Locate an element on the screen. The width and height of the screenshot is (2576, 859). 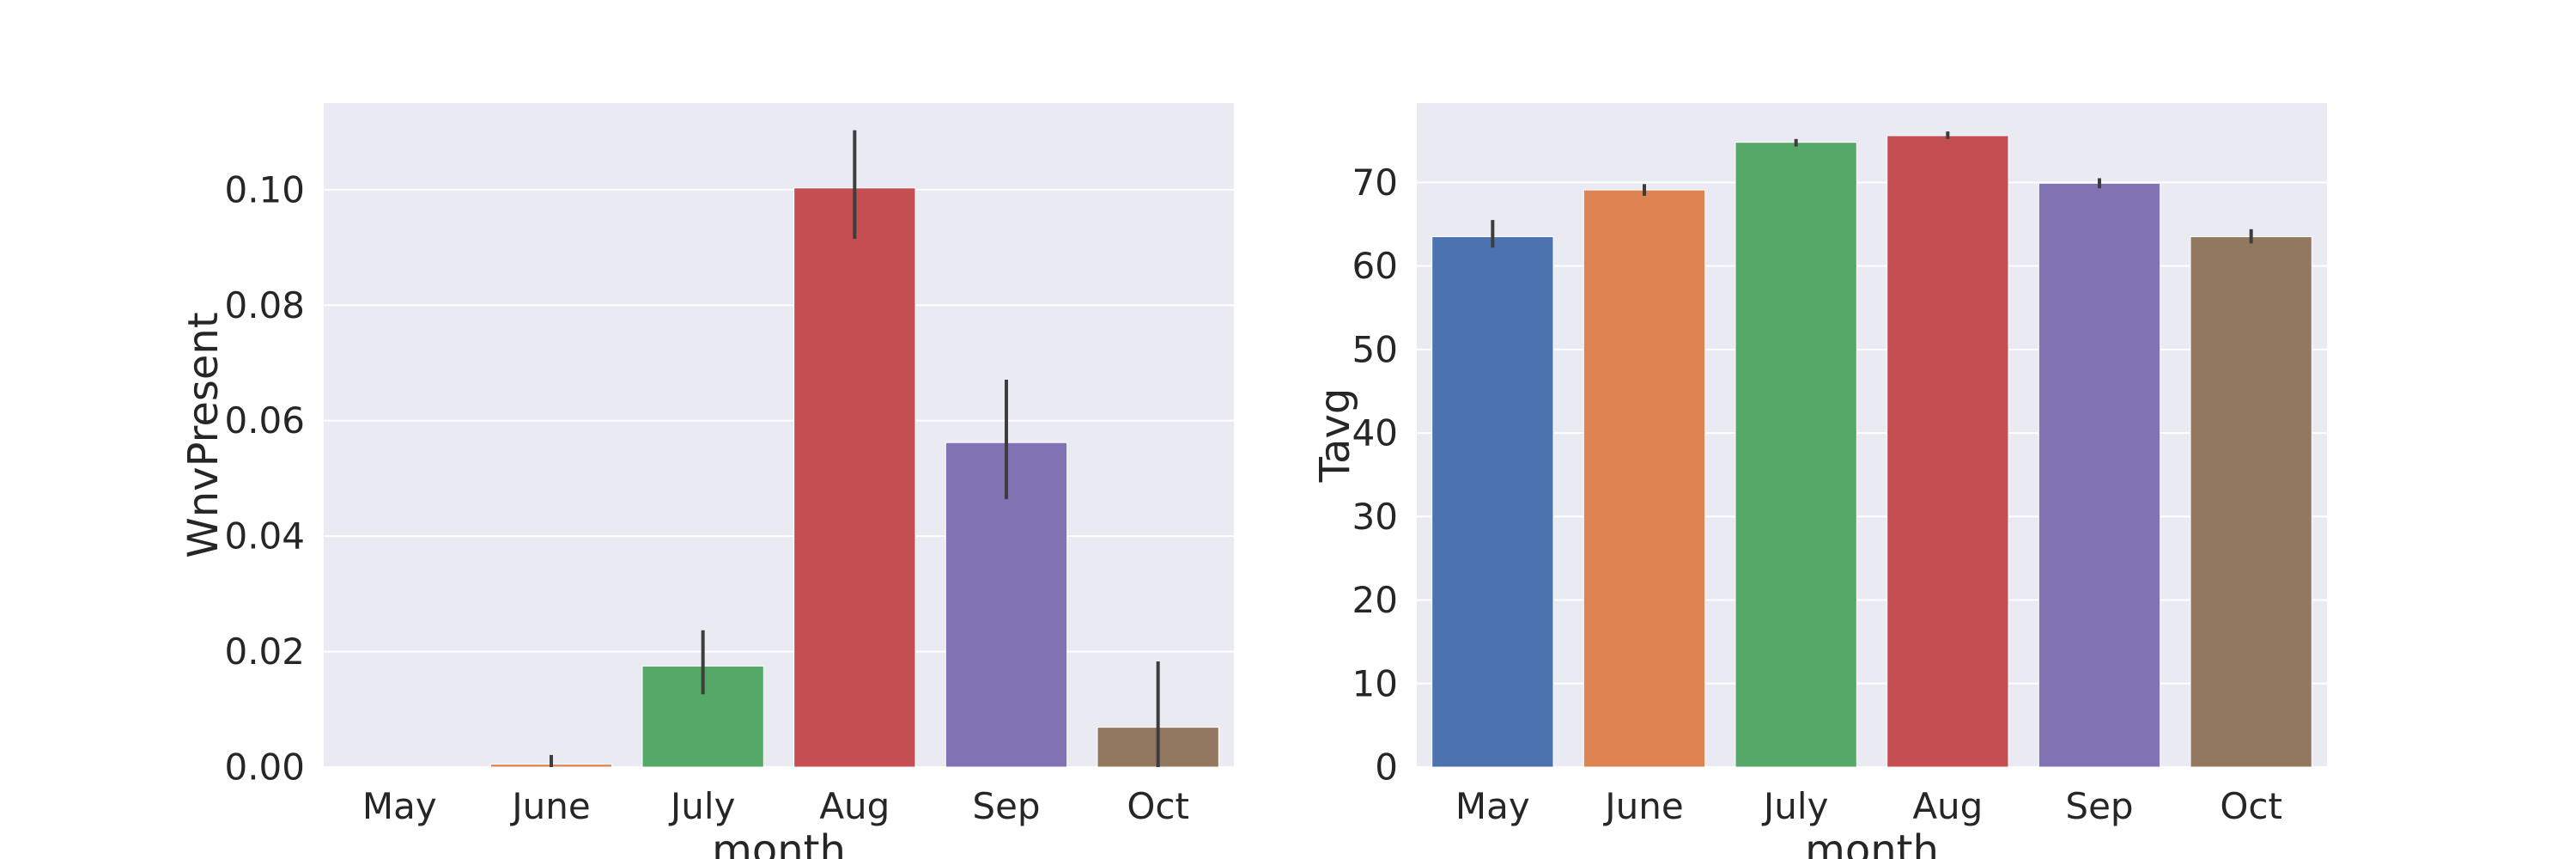
y-tick-label: 20 is located at coordinates (1375, 600).